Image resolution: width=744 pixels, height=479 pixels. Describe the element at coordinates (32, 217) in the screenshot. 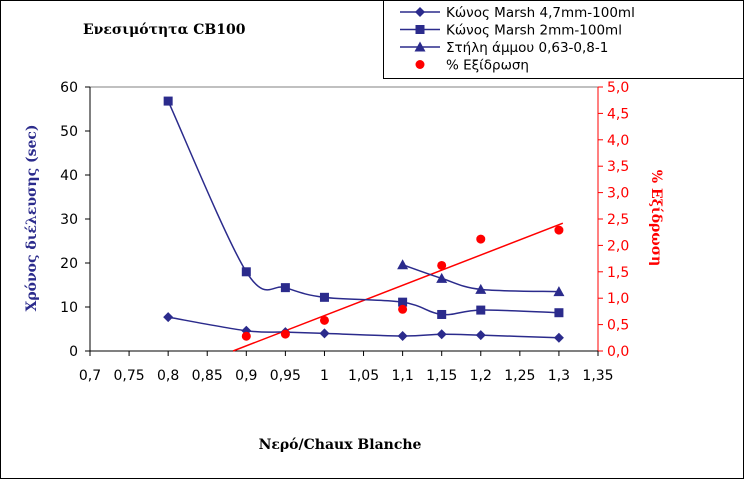

I see `y-axis-label: Χρόνος διέλευσης (sec)` at that location.